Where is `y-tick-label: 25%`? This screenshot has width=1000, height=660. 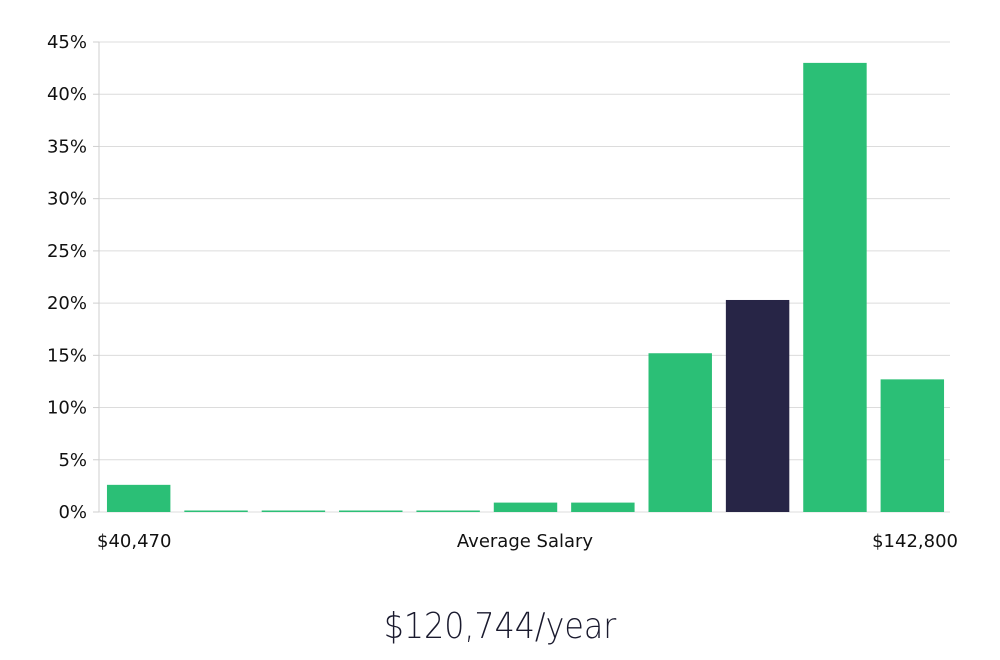 y-tick-label: 25% is located at coordinates (67, 251).